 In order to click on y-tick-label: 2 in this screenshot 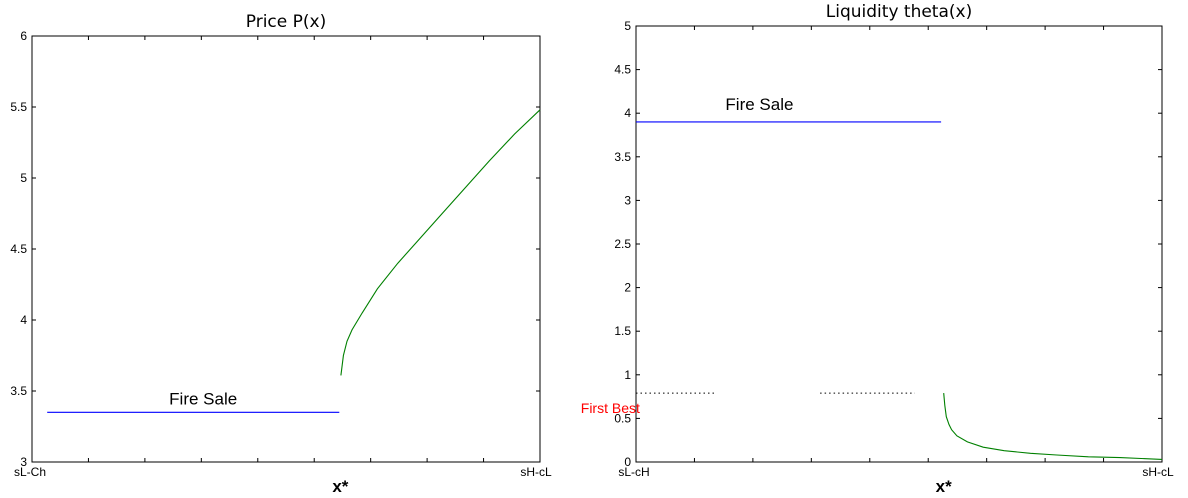, I will do `click(627, 288)`.